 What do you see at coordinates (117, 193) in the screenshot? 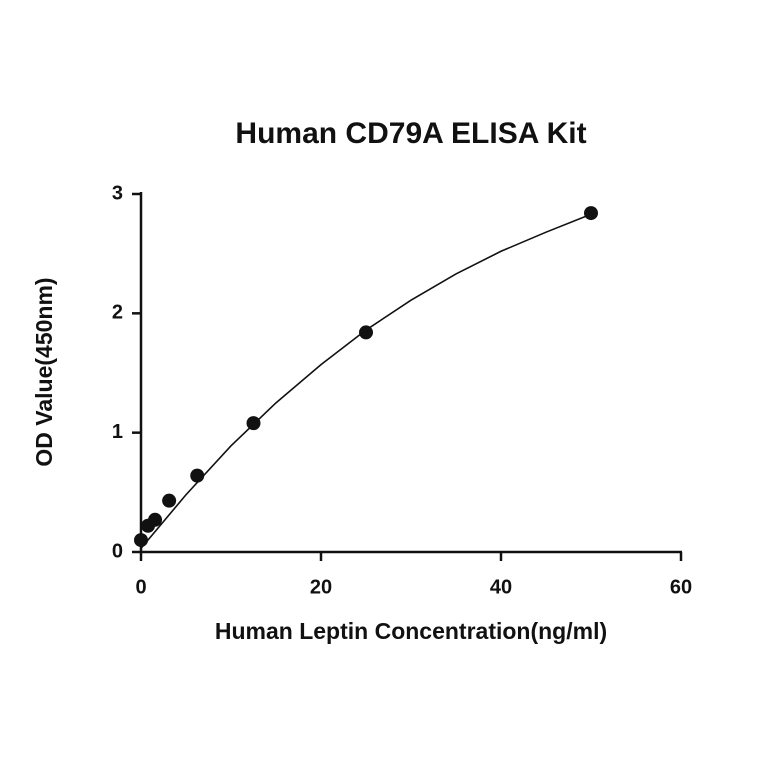
I see `y-tick-label: 3` at bounding box center [117, 193].